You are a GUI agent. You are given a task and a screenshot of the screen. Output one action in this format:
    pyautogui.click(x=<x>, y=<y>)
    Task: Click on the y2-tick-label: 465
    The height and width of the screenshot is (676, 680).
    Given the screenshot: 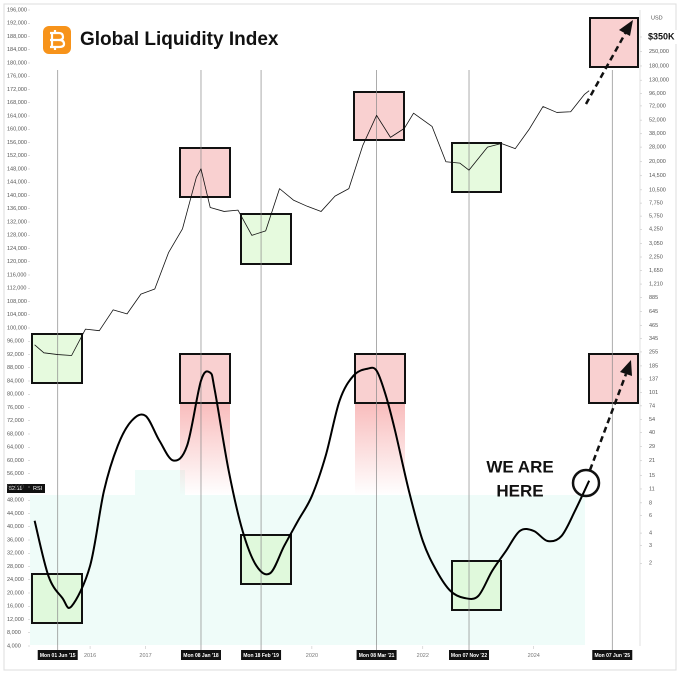 What is the action you would take?
    pyautogui.click(x=653, y=326)
    